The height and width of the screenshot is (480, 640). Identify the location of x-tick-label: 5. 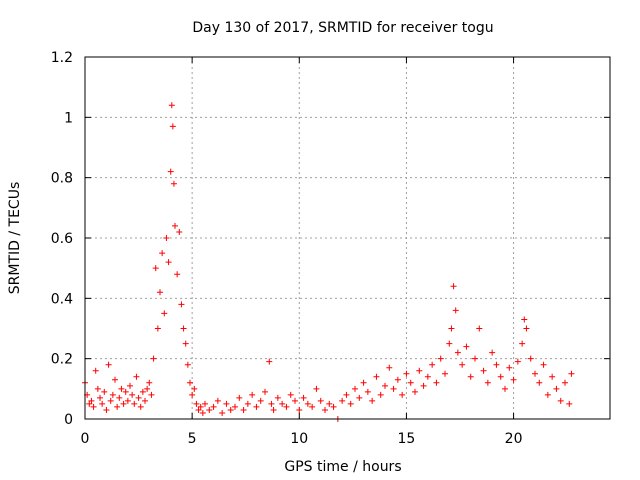
(192, 439).